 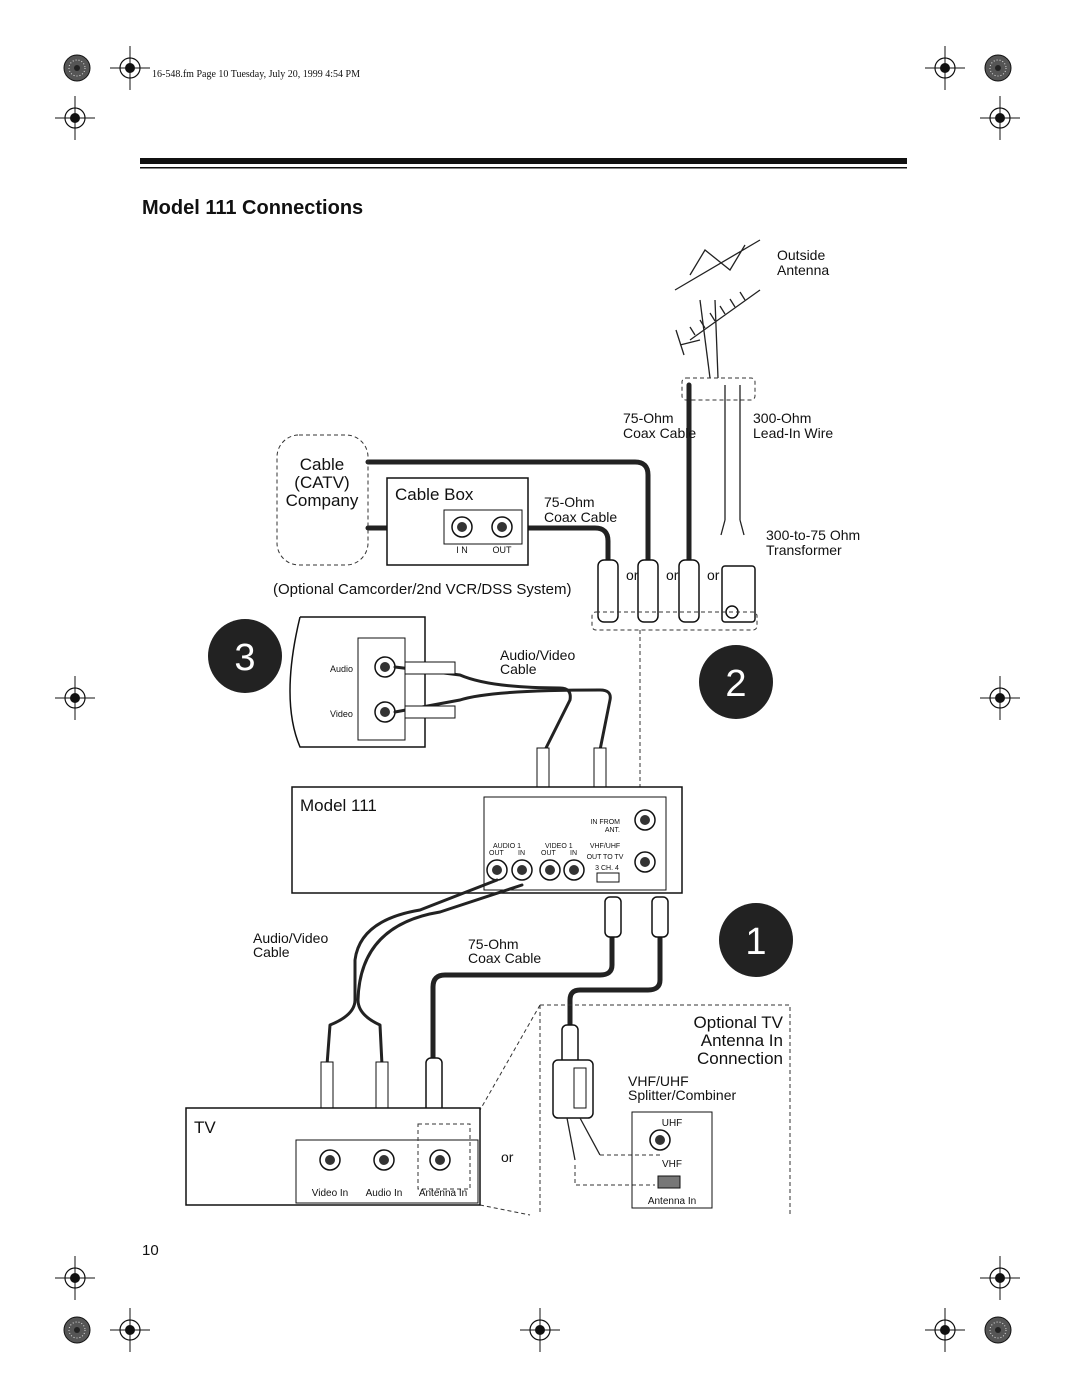 I want to click on av-cables, so click(x=502, y=730).